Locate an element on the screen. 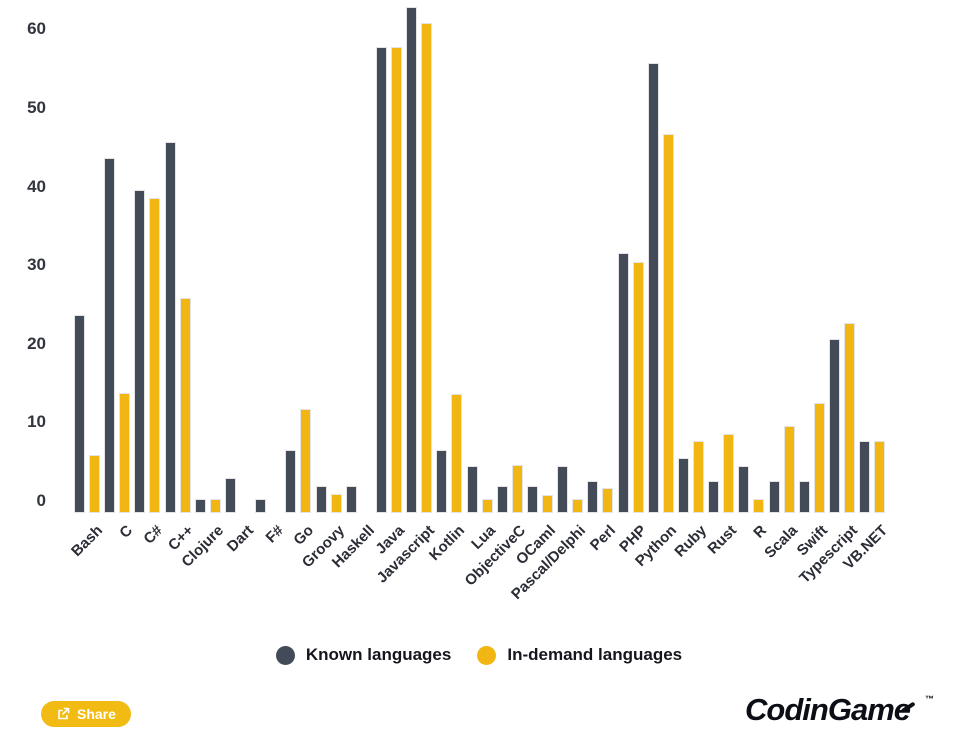 Image resolution: width=958 pixels, height=745 pixels. bar-indemand-kotlin is located at coordinates (456, 453).